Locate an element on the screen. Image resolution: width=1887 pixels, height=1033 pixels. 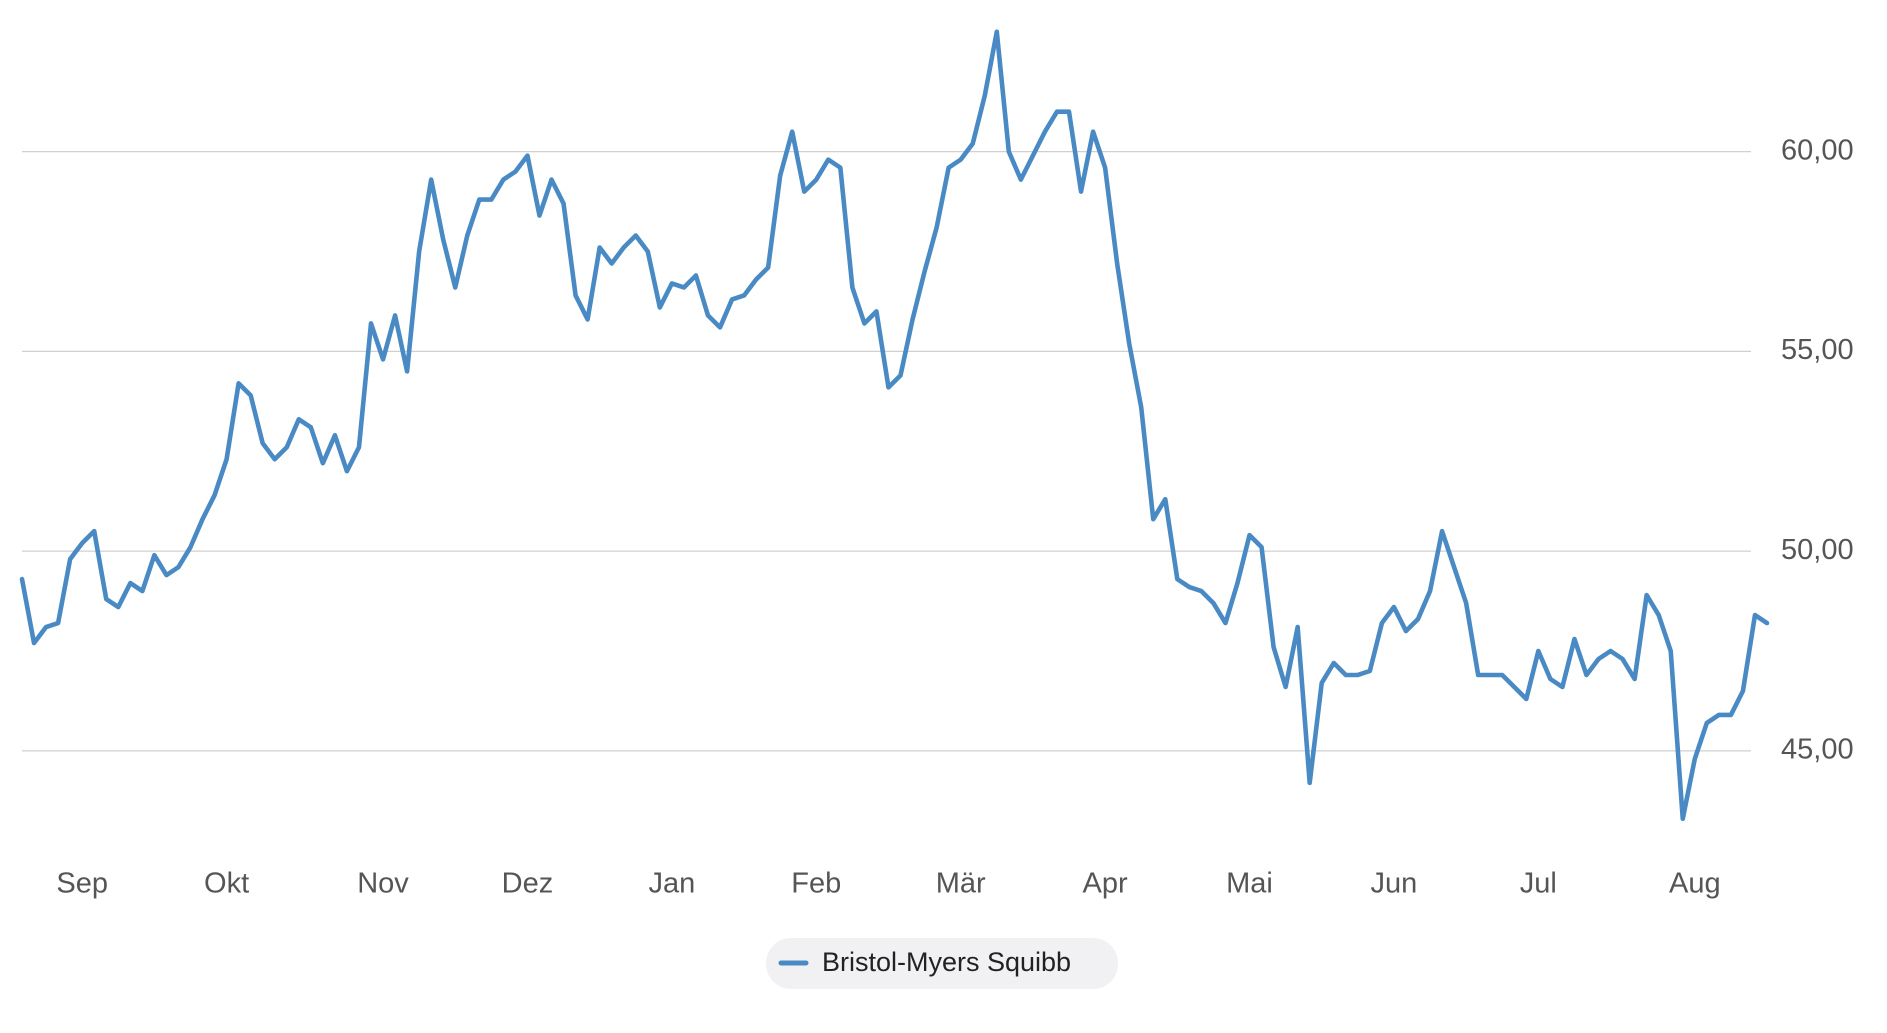
x-tick-label: Okt is located at coordinates (226, 884).